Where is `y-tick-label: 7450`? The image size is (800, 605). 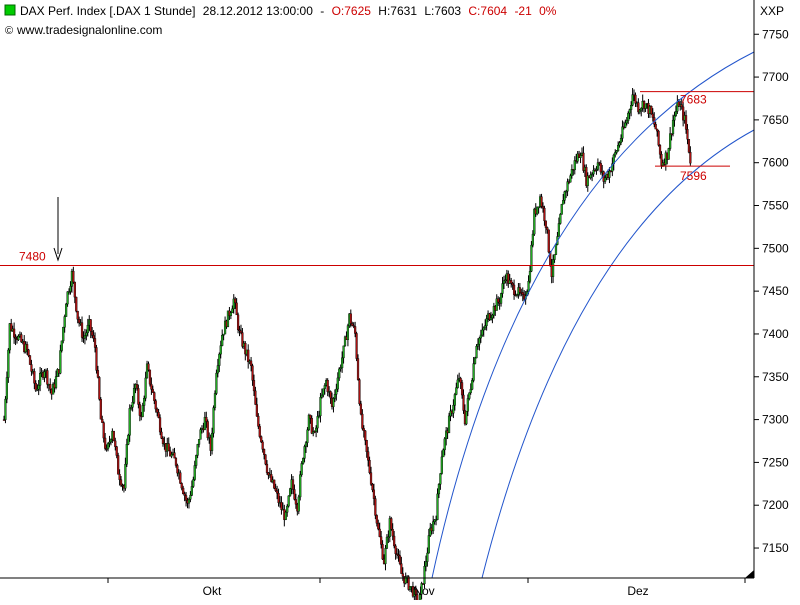 y-tick-label: 7450 is located at coordinates (775, 291).